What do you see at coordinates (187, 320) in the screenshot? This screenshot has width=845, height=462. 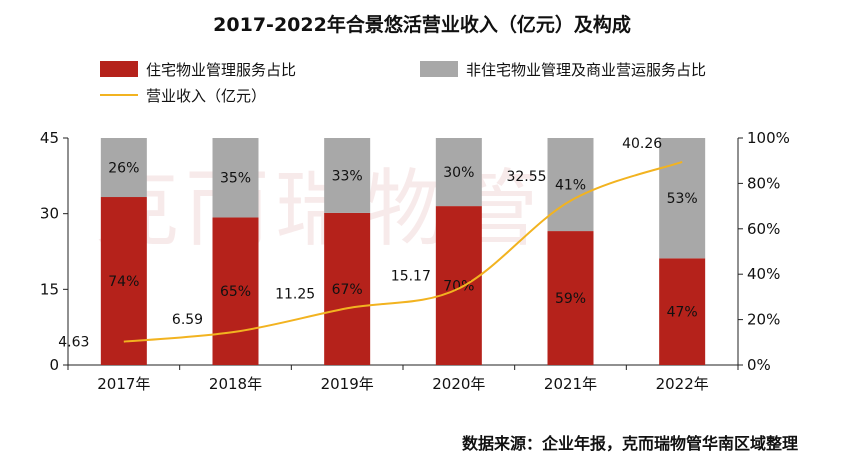 I see `revenue-label: 6.59` at bounding box center [187, 320].